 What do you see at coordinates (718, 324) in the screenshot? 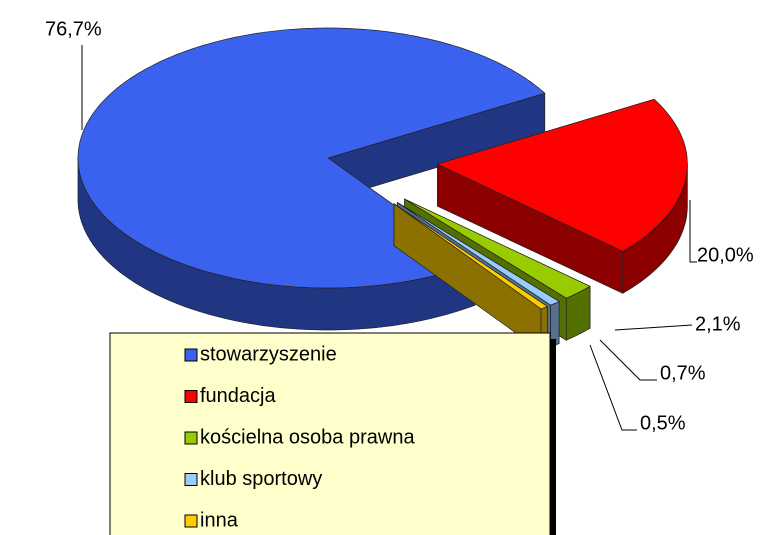
I see `data-label: 2,1%` at bounding box center [718, 324].